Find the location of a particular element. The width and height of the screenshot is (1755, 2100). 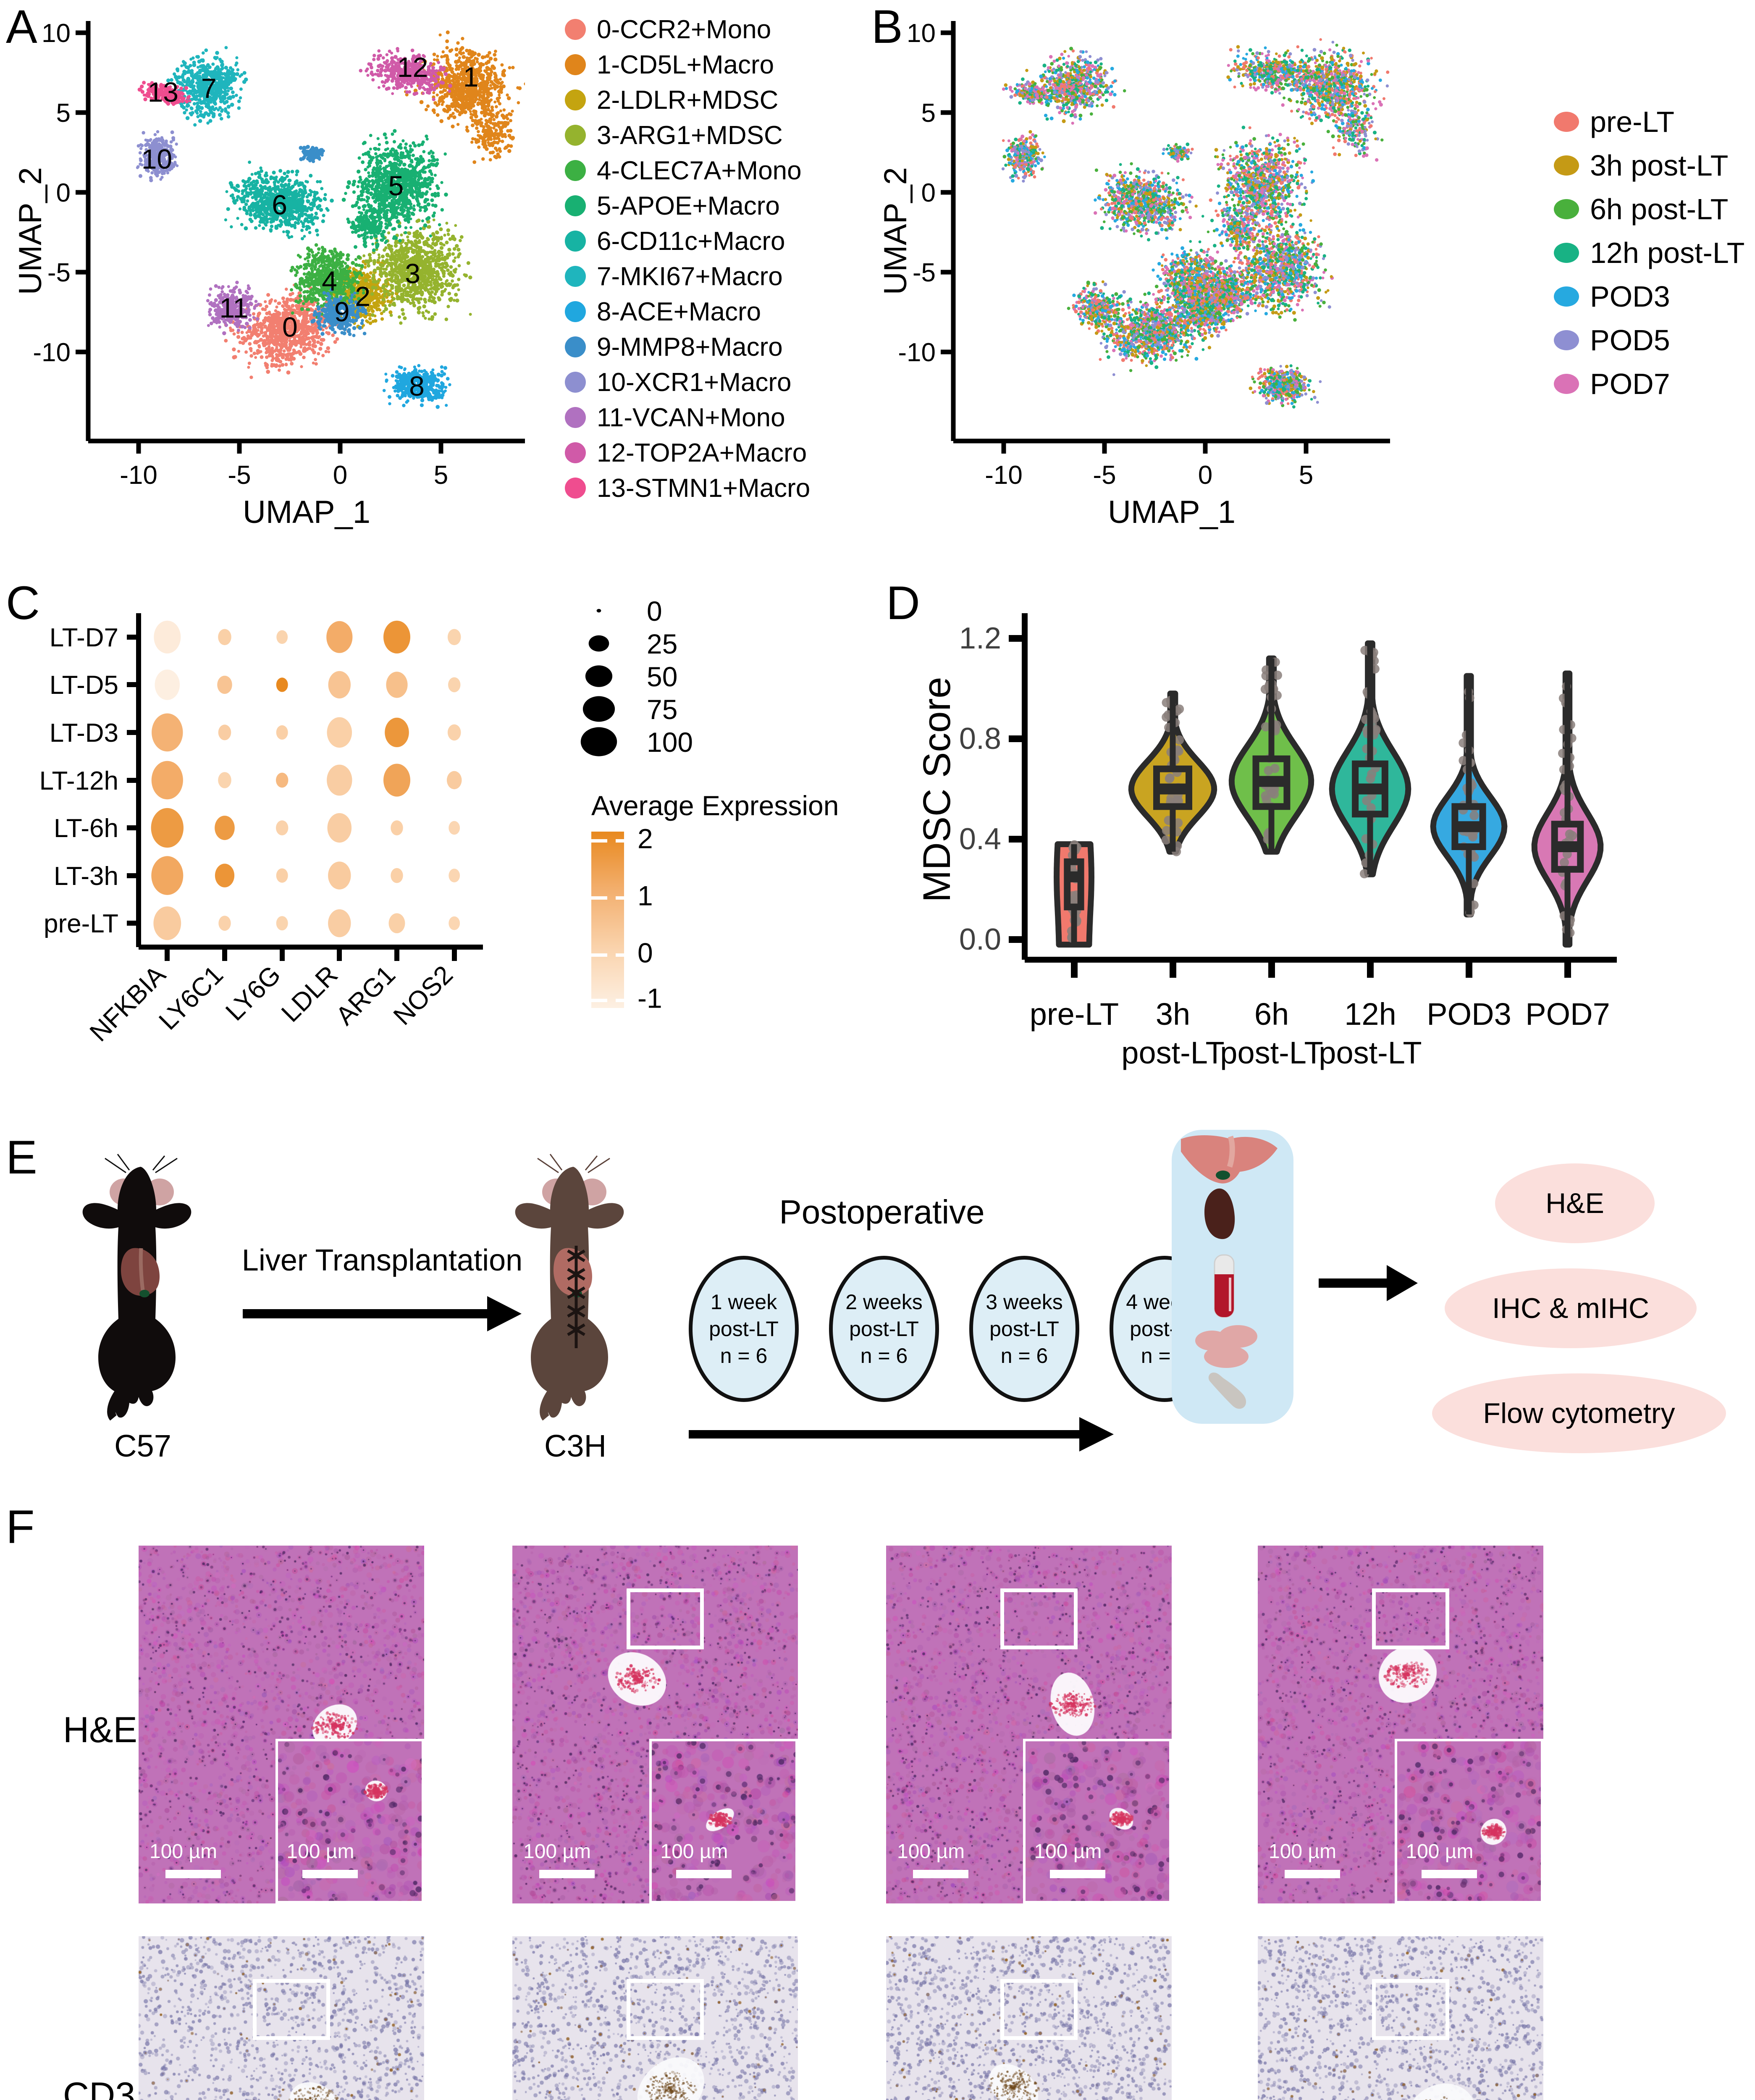

outputs-arrow is located at coordinates (1369, 1283).